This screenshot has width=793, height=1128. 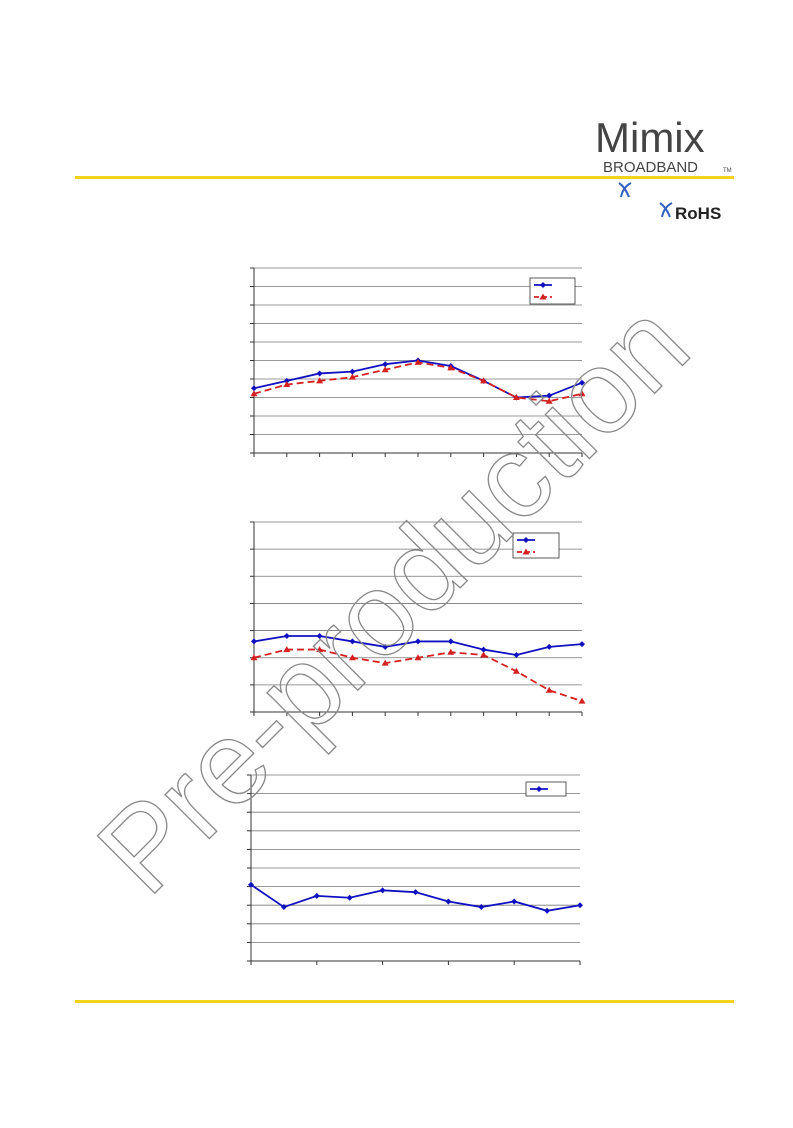 What do you see at coordinates (625, 190) in the screenshot?
I see `logo-icon` at bounding box center [625, 190].